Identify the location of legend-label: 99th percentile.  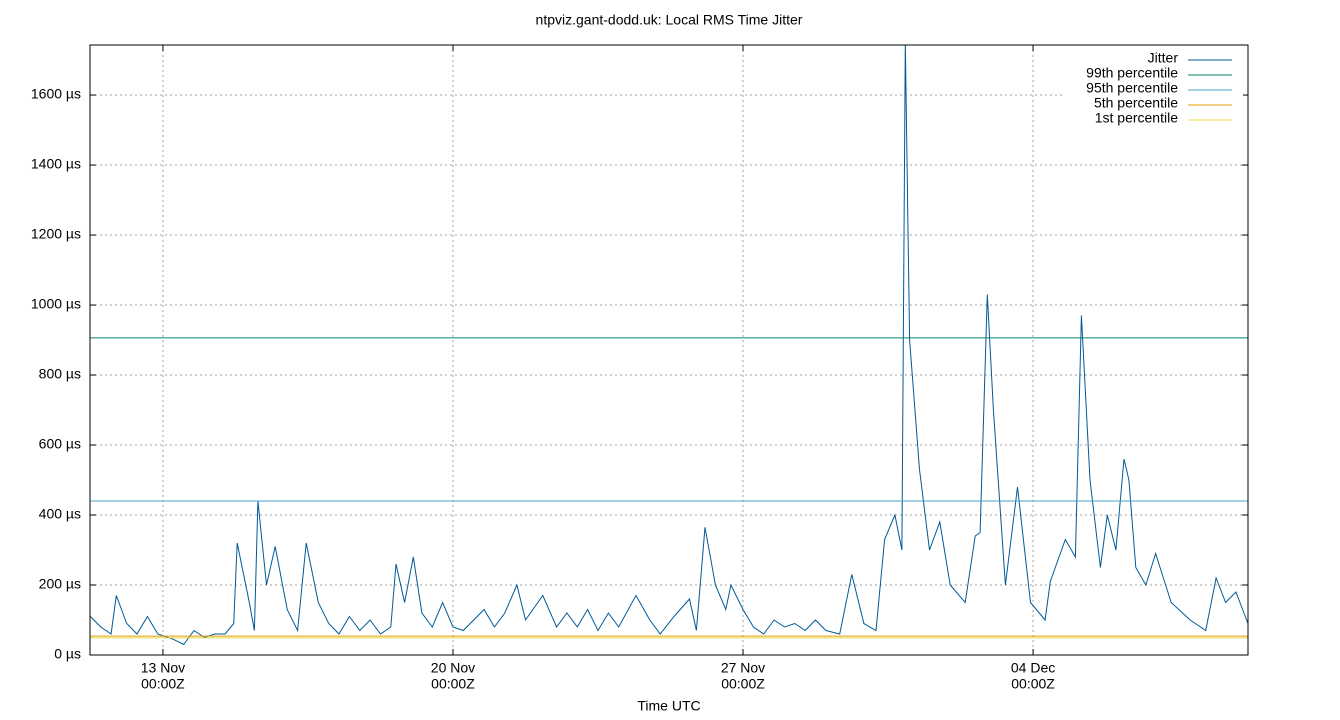
(1132, 73).